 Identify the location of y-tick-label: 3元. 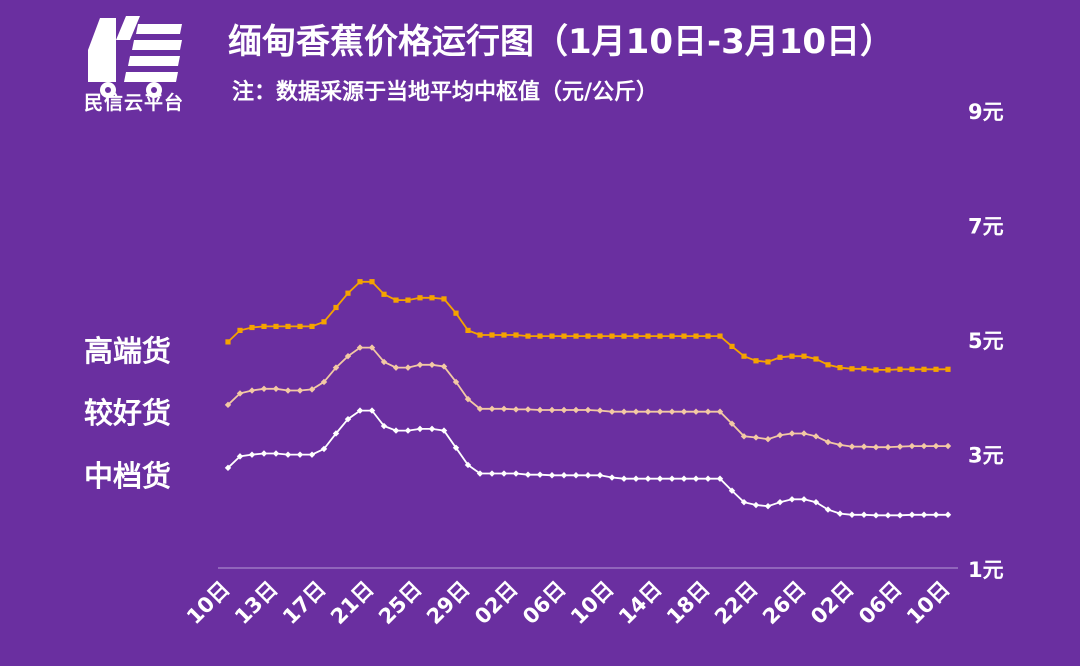
(986, 456).